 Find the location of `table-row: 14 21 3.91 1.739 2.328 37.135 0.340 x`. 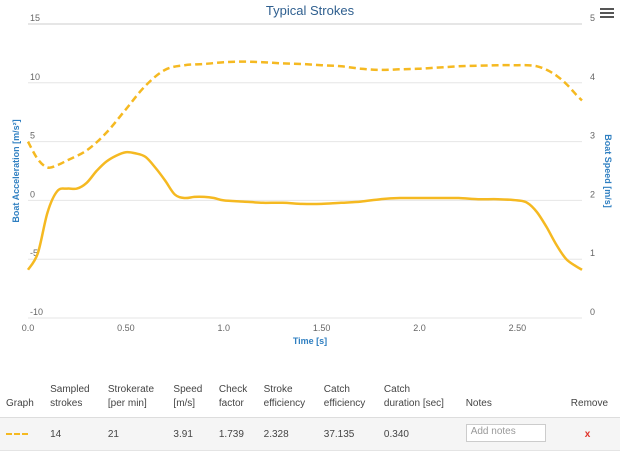

table-row: 14 21 3.91 1.739 2.328 37.135 0.340 x is located at coordinates (310, 434).